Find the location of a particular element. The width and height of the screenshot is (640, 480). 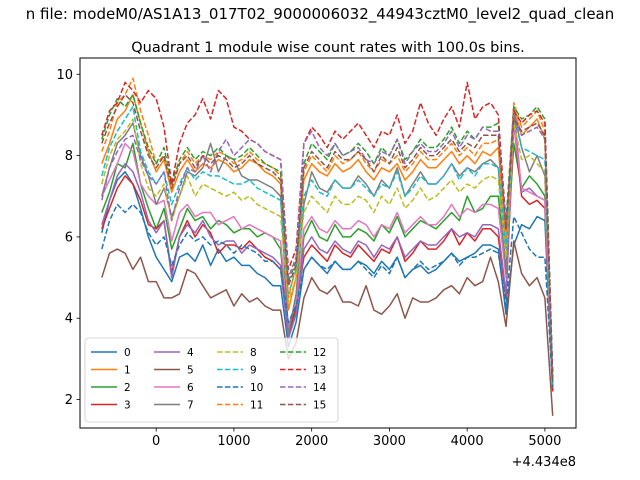

legend-label-0: 0 is located at coordinates (127, 353).